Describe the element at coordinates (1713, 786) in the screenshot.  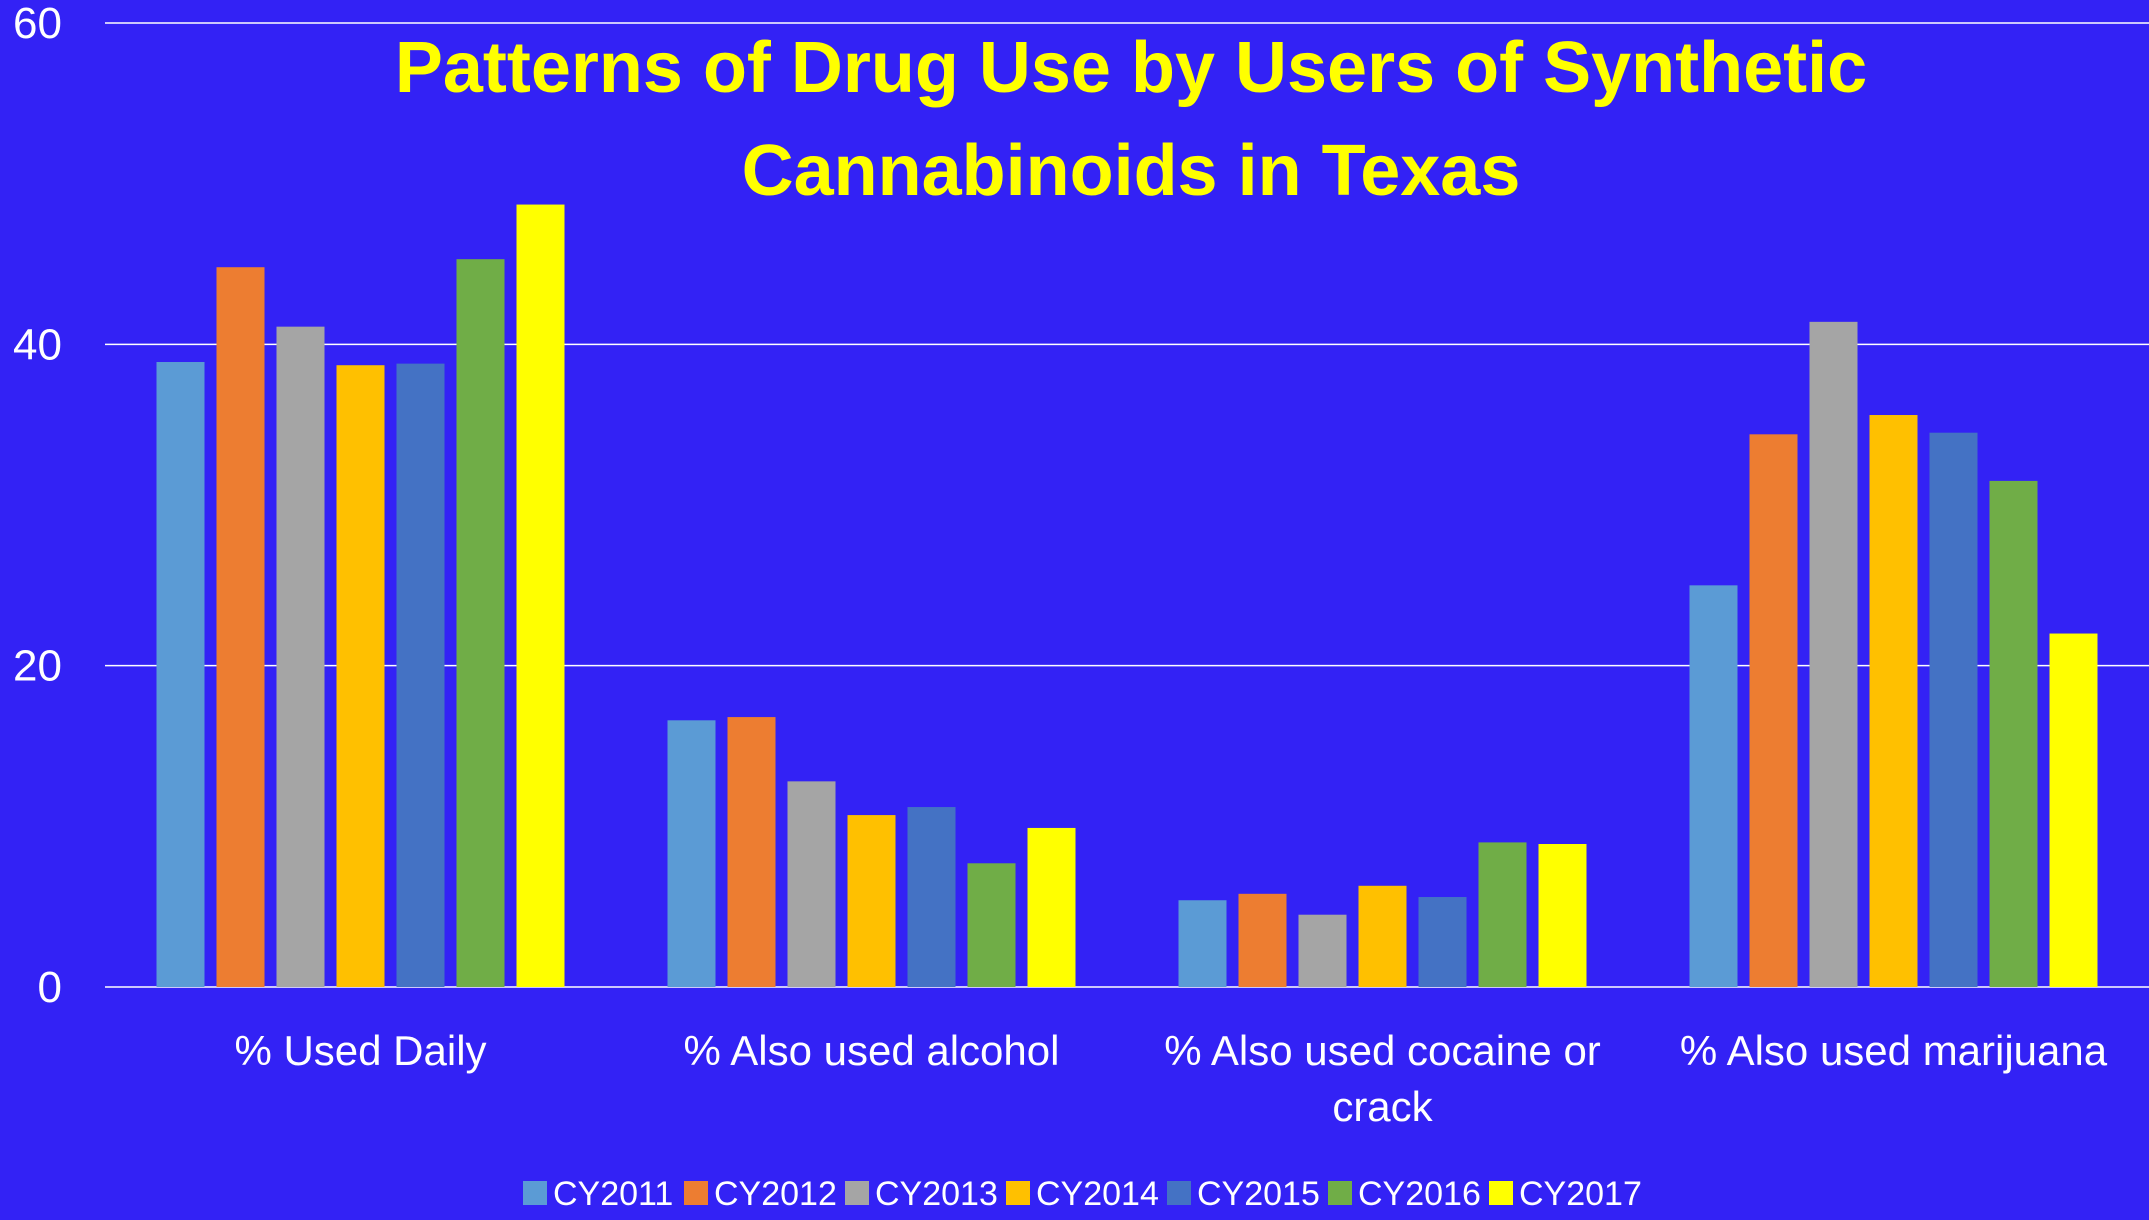
I see `bar-cy2011-cat4` at that location.